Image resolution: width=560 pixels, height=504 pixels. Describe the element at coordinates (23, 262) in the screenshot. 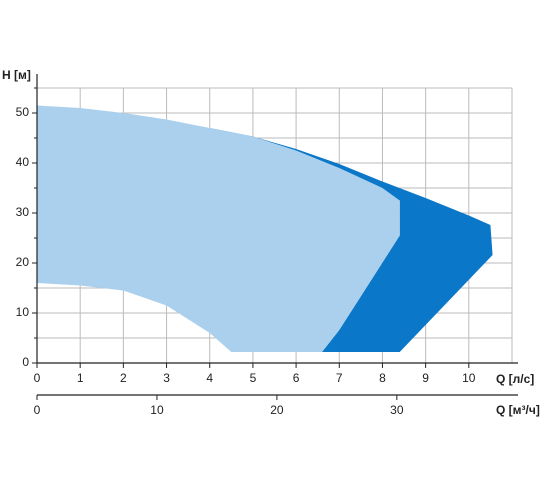

I see `y-tick-label: 20` at that location.